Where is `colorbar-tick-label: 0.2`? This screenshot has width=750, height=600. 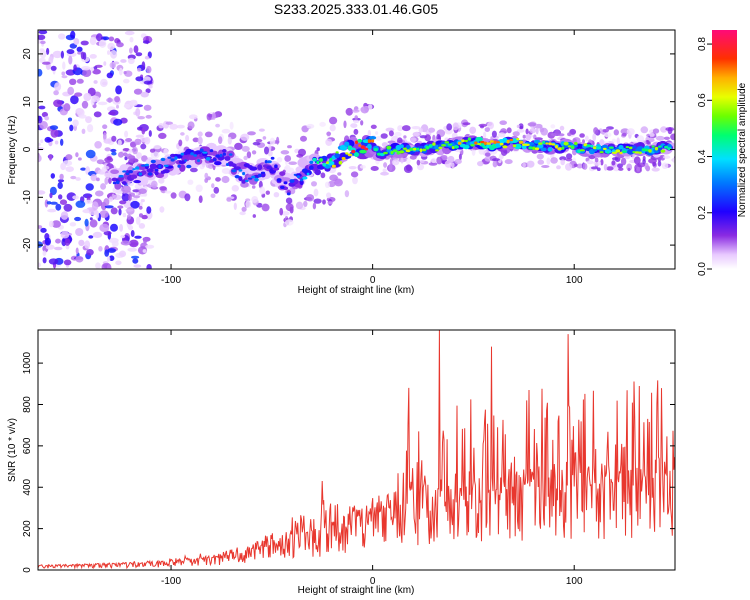
colorbar-tick-label: 0.2 is located at coordinates (702, 212).